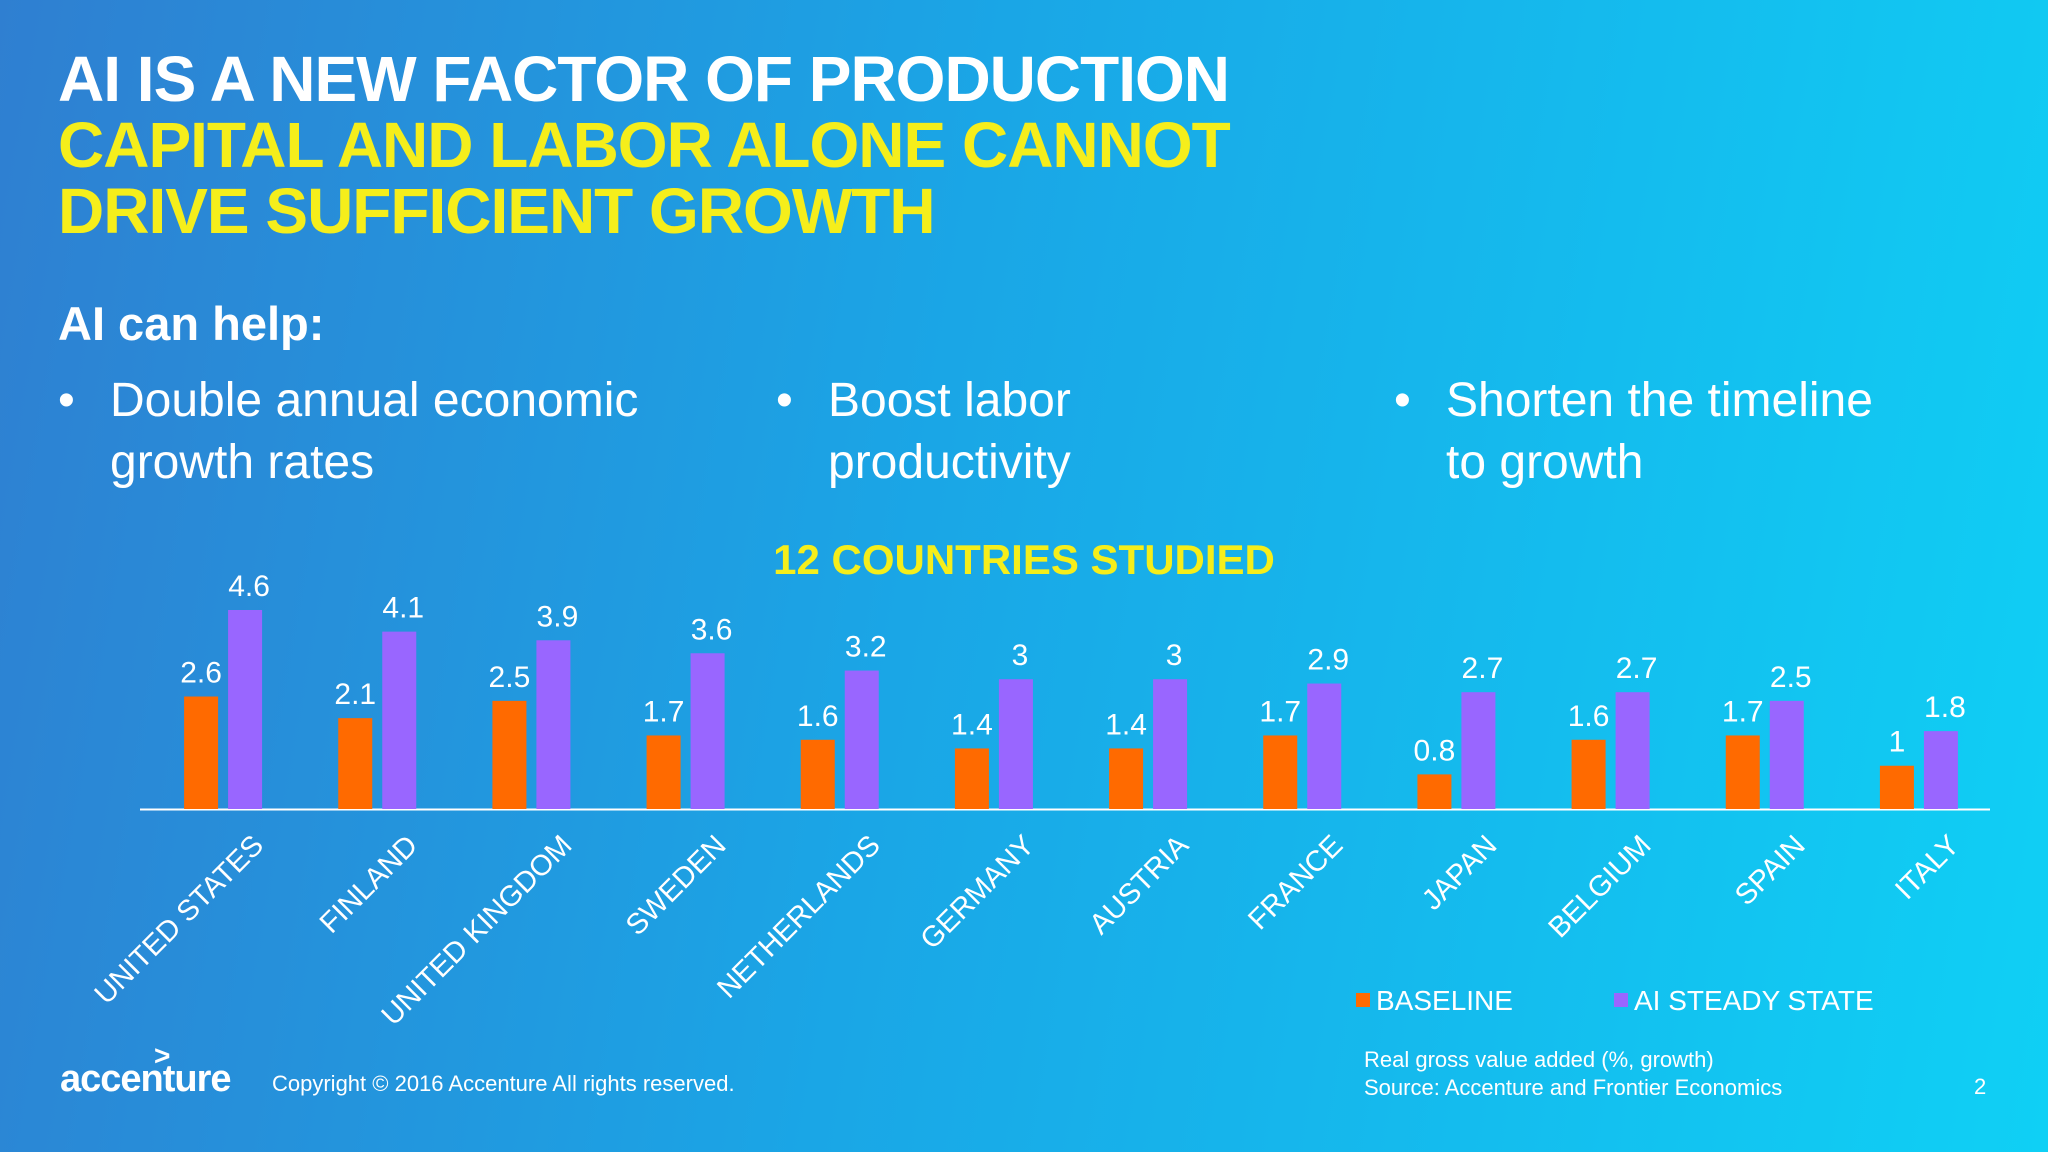  I want to click on data-label-baseline: 2.6, so click(201, 673).